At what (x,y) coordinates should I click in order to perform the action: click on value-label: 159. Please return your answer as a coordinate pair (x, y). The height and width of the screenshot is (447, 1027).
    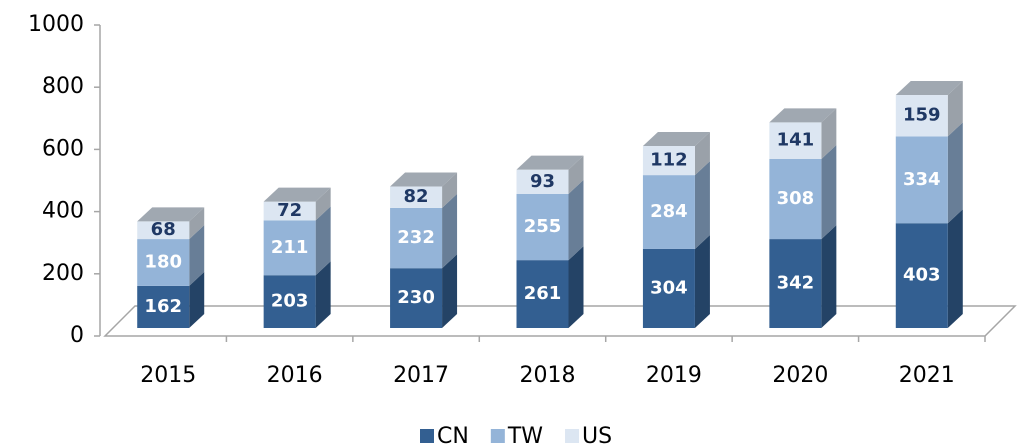
    Looking at the image, I should click on (922, 115).